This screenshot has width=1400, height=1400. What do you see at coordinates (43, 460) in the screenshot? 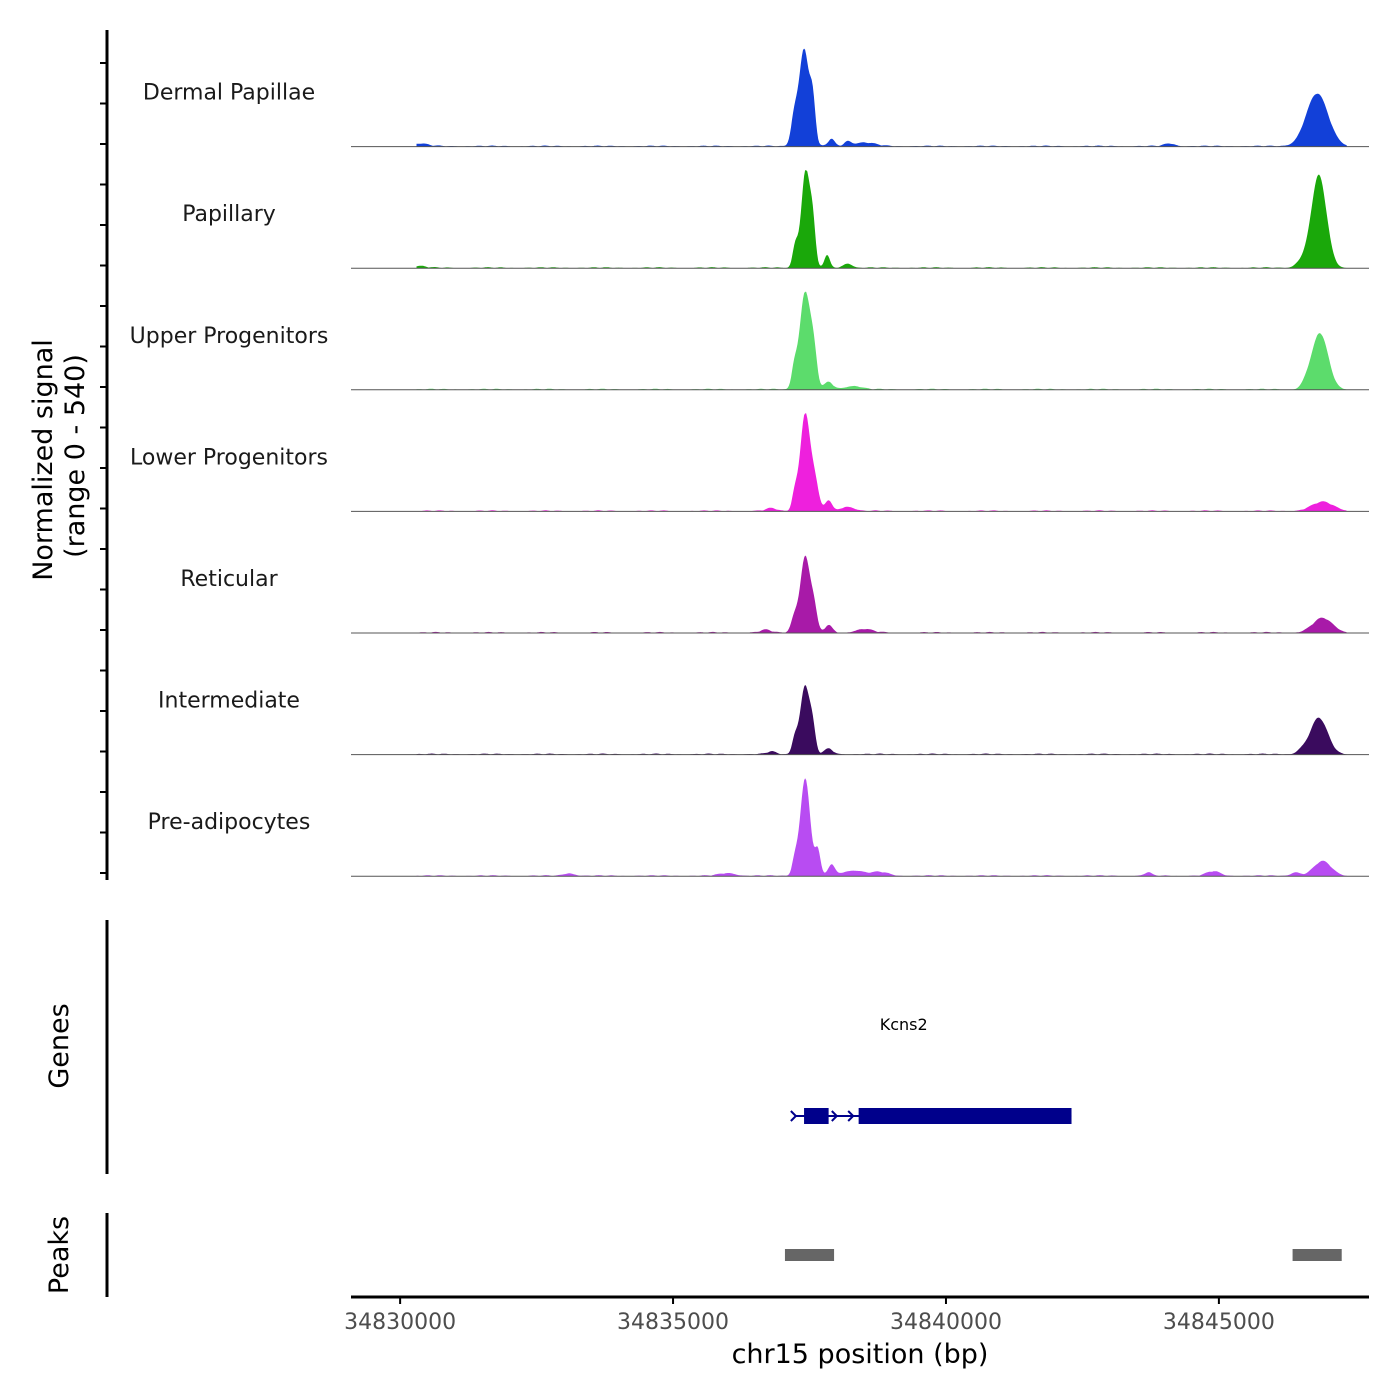
I see `y-axis-title-line1: Normalized signal` at bounding box center [43, 460].